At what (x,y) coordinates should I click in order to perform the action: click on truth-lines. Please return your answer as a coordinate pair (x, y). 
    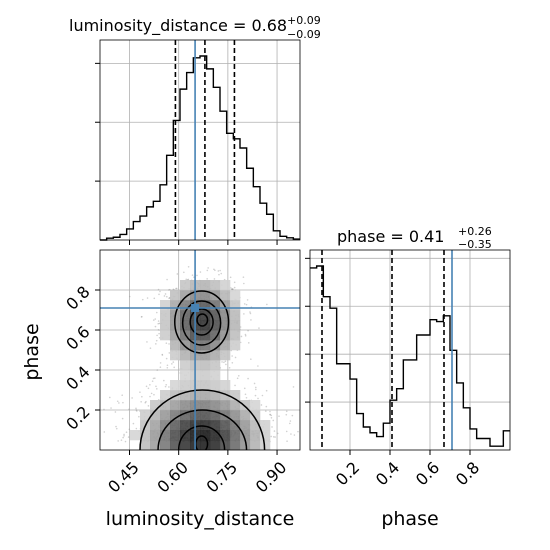
    Looking at the image, I should click on (200, 350).